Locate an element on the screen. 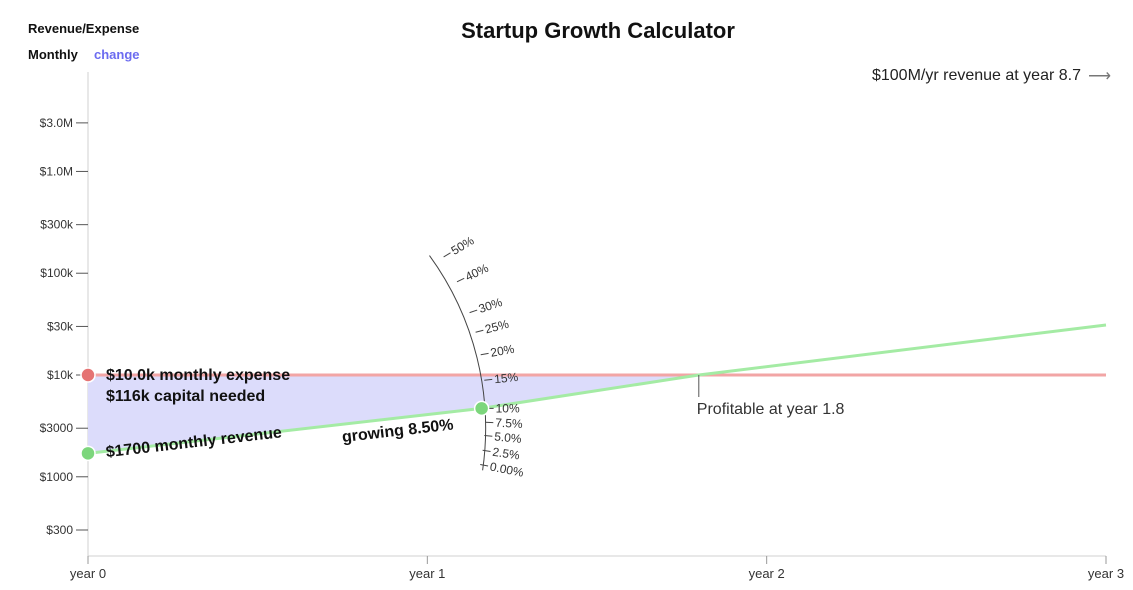 This screenshot has height=590, width=1133. x-tick-label: year 3 is located at coordinates (1106, 573).